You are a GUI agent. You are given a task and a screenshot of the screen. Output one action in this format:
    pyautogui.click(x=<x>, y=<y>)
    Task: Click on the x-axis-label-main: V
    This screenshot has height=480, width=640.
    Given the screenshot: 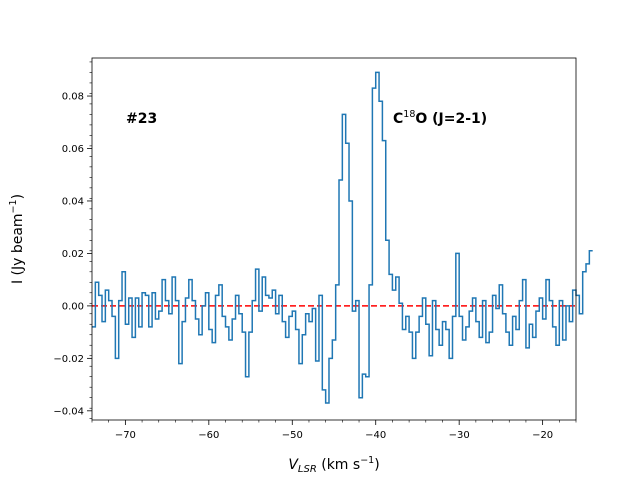 What is the action you would take?
    pyautogui.click(x=293, y=465)
    